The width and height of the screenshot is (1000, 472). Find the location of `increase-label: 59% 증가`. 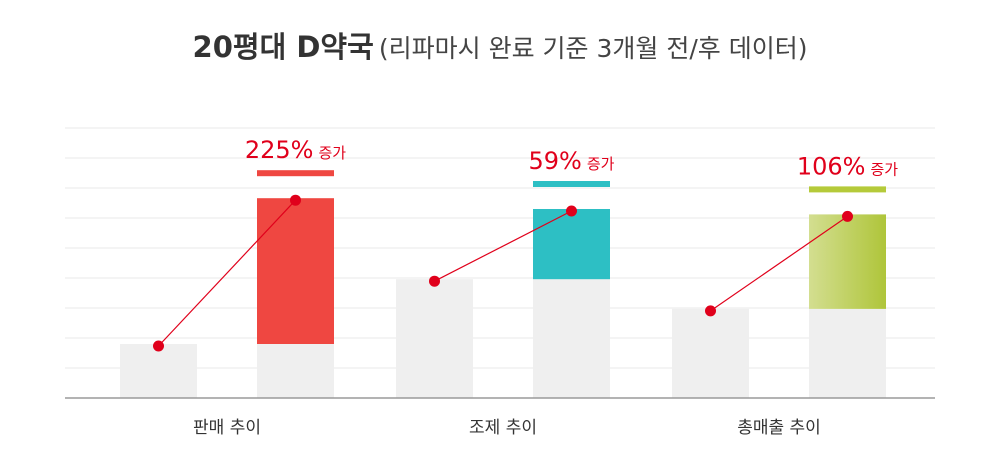

increase-label: 59% 증가 is located at coordinates (572, 161).